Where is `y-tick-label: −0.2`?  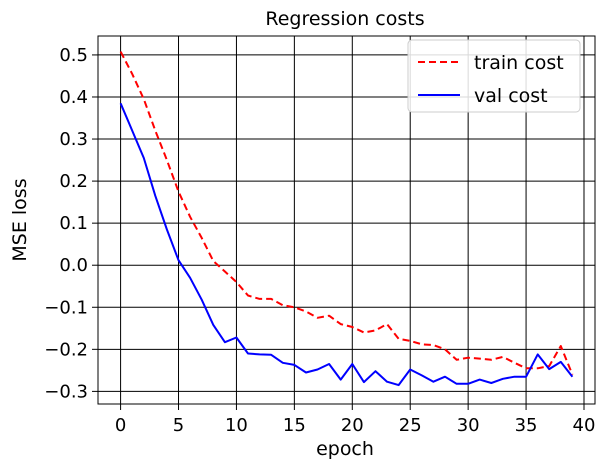
y-tick-label: −0.2 is located at coordinates (66, 349).